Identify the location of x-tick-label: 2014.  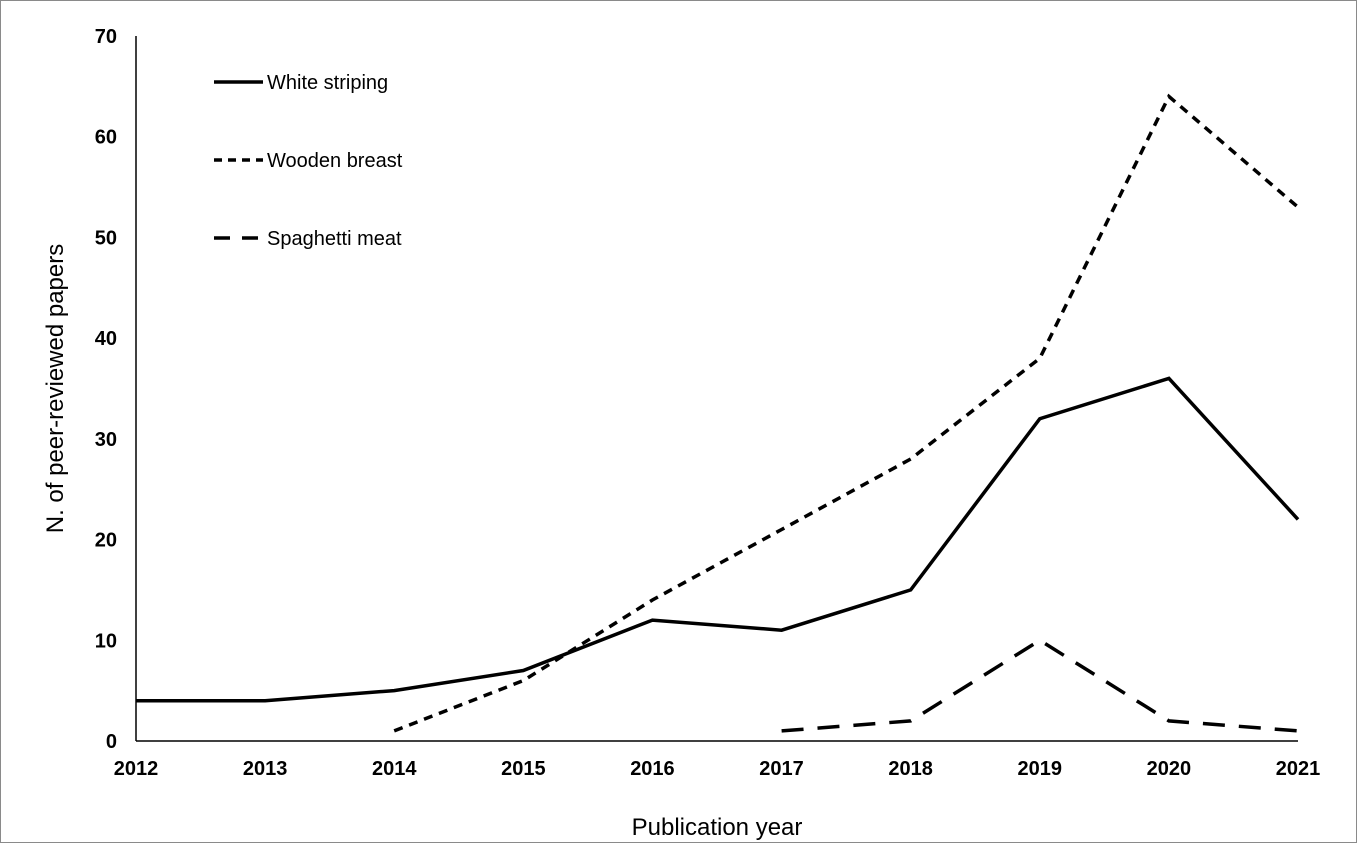
(394, 769).